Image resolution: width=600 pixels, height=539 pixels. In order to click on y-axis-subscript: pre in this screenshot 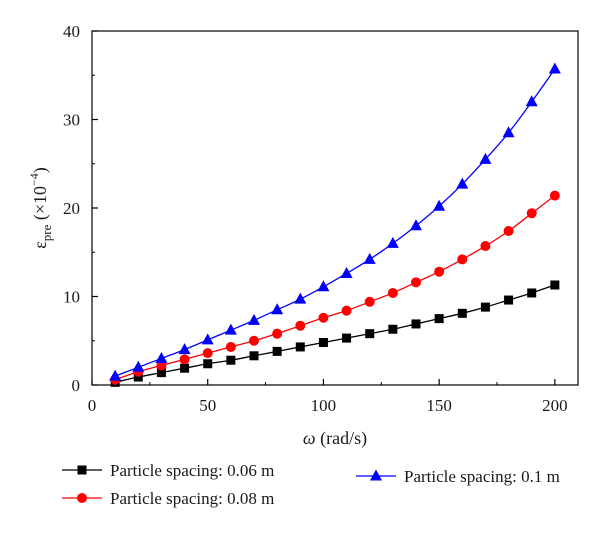, I will do `click(46, 232)`.